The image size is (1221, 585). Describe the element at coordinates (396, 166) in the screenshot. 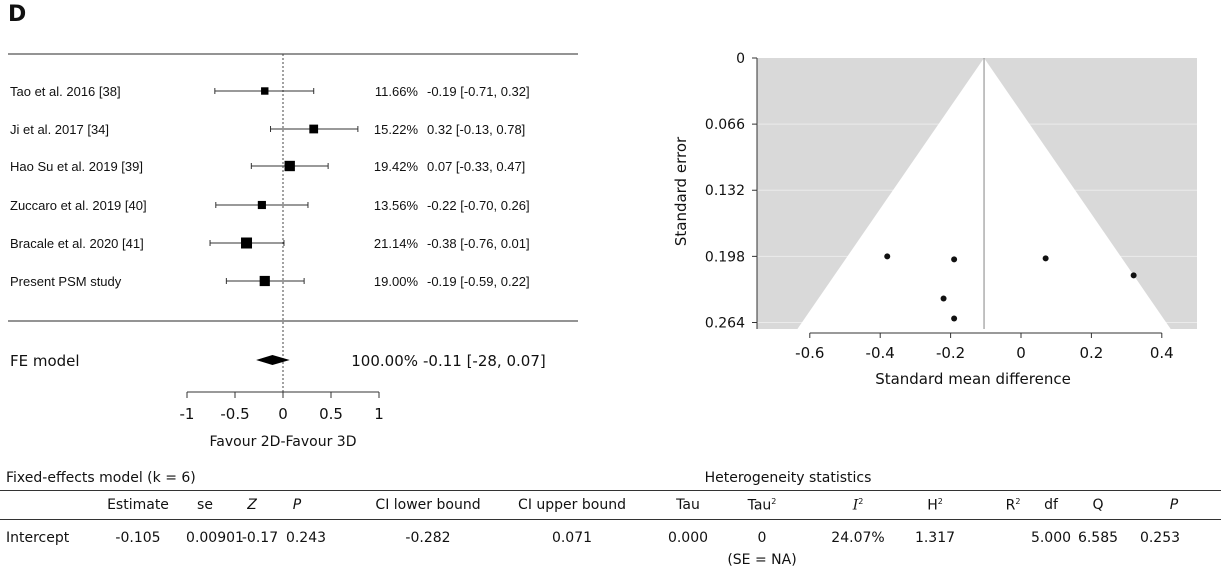

I see `study-weight: 19.42%` at that location.